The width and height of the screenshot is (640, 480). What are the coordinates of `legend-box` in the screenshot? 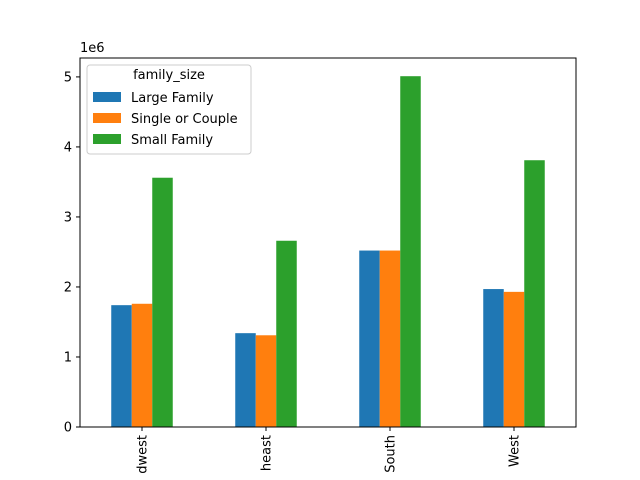 It's located at (169, 109).